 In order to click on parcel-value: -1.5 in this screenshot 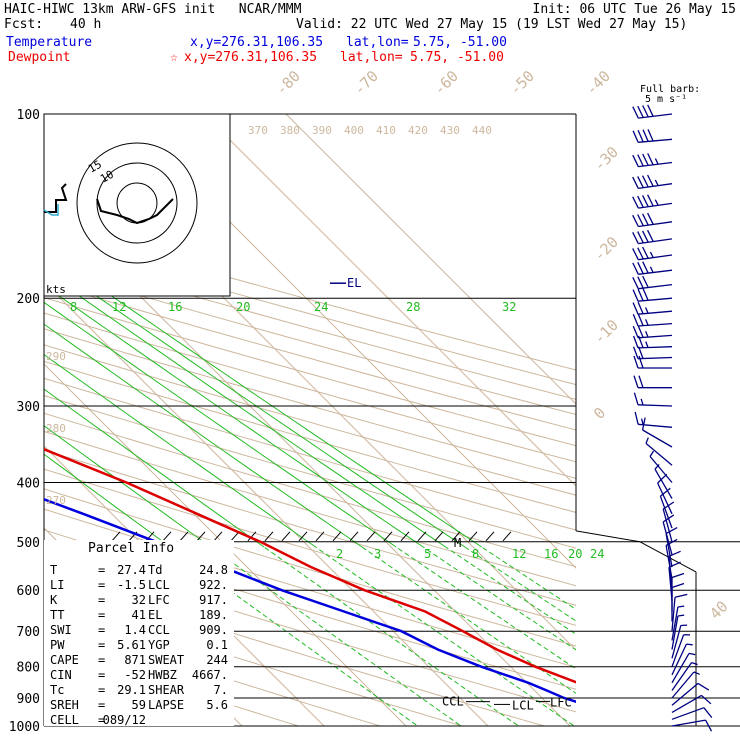, I will do `click(131, 585)`.